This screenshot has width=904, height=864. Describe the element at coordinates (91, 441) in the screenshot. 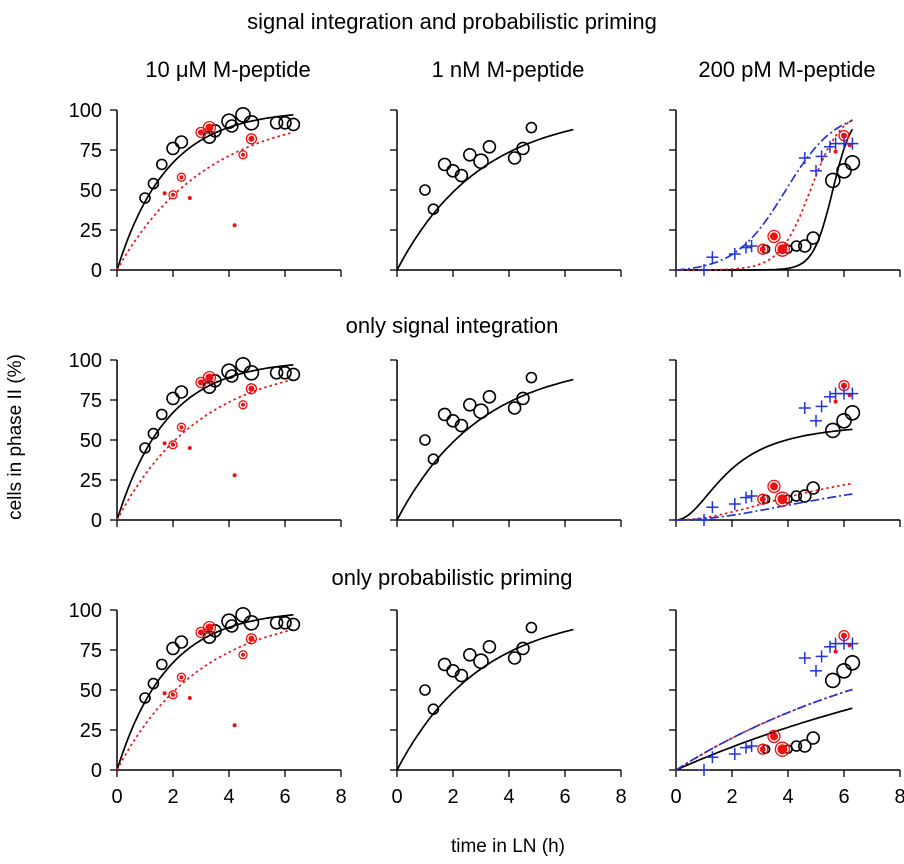

I see `y-tick-label: 50` at that location.